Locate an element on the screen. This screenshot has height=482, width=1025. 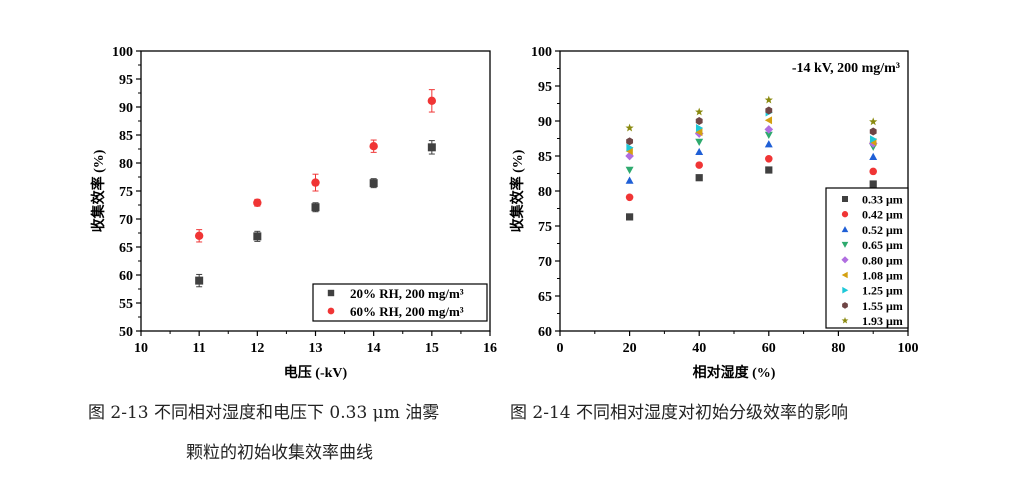
x-tick-label: 60 is located at coordinates (769, 348).